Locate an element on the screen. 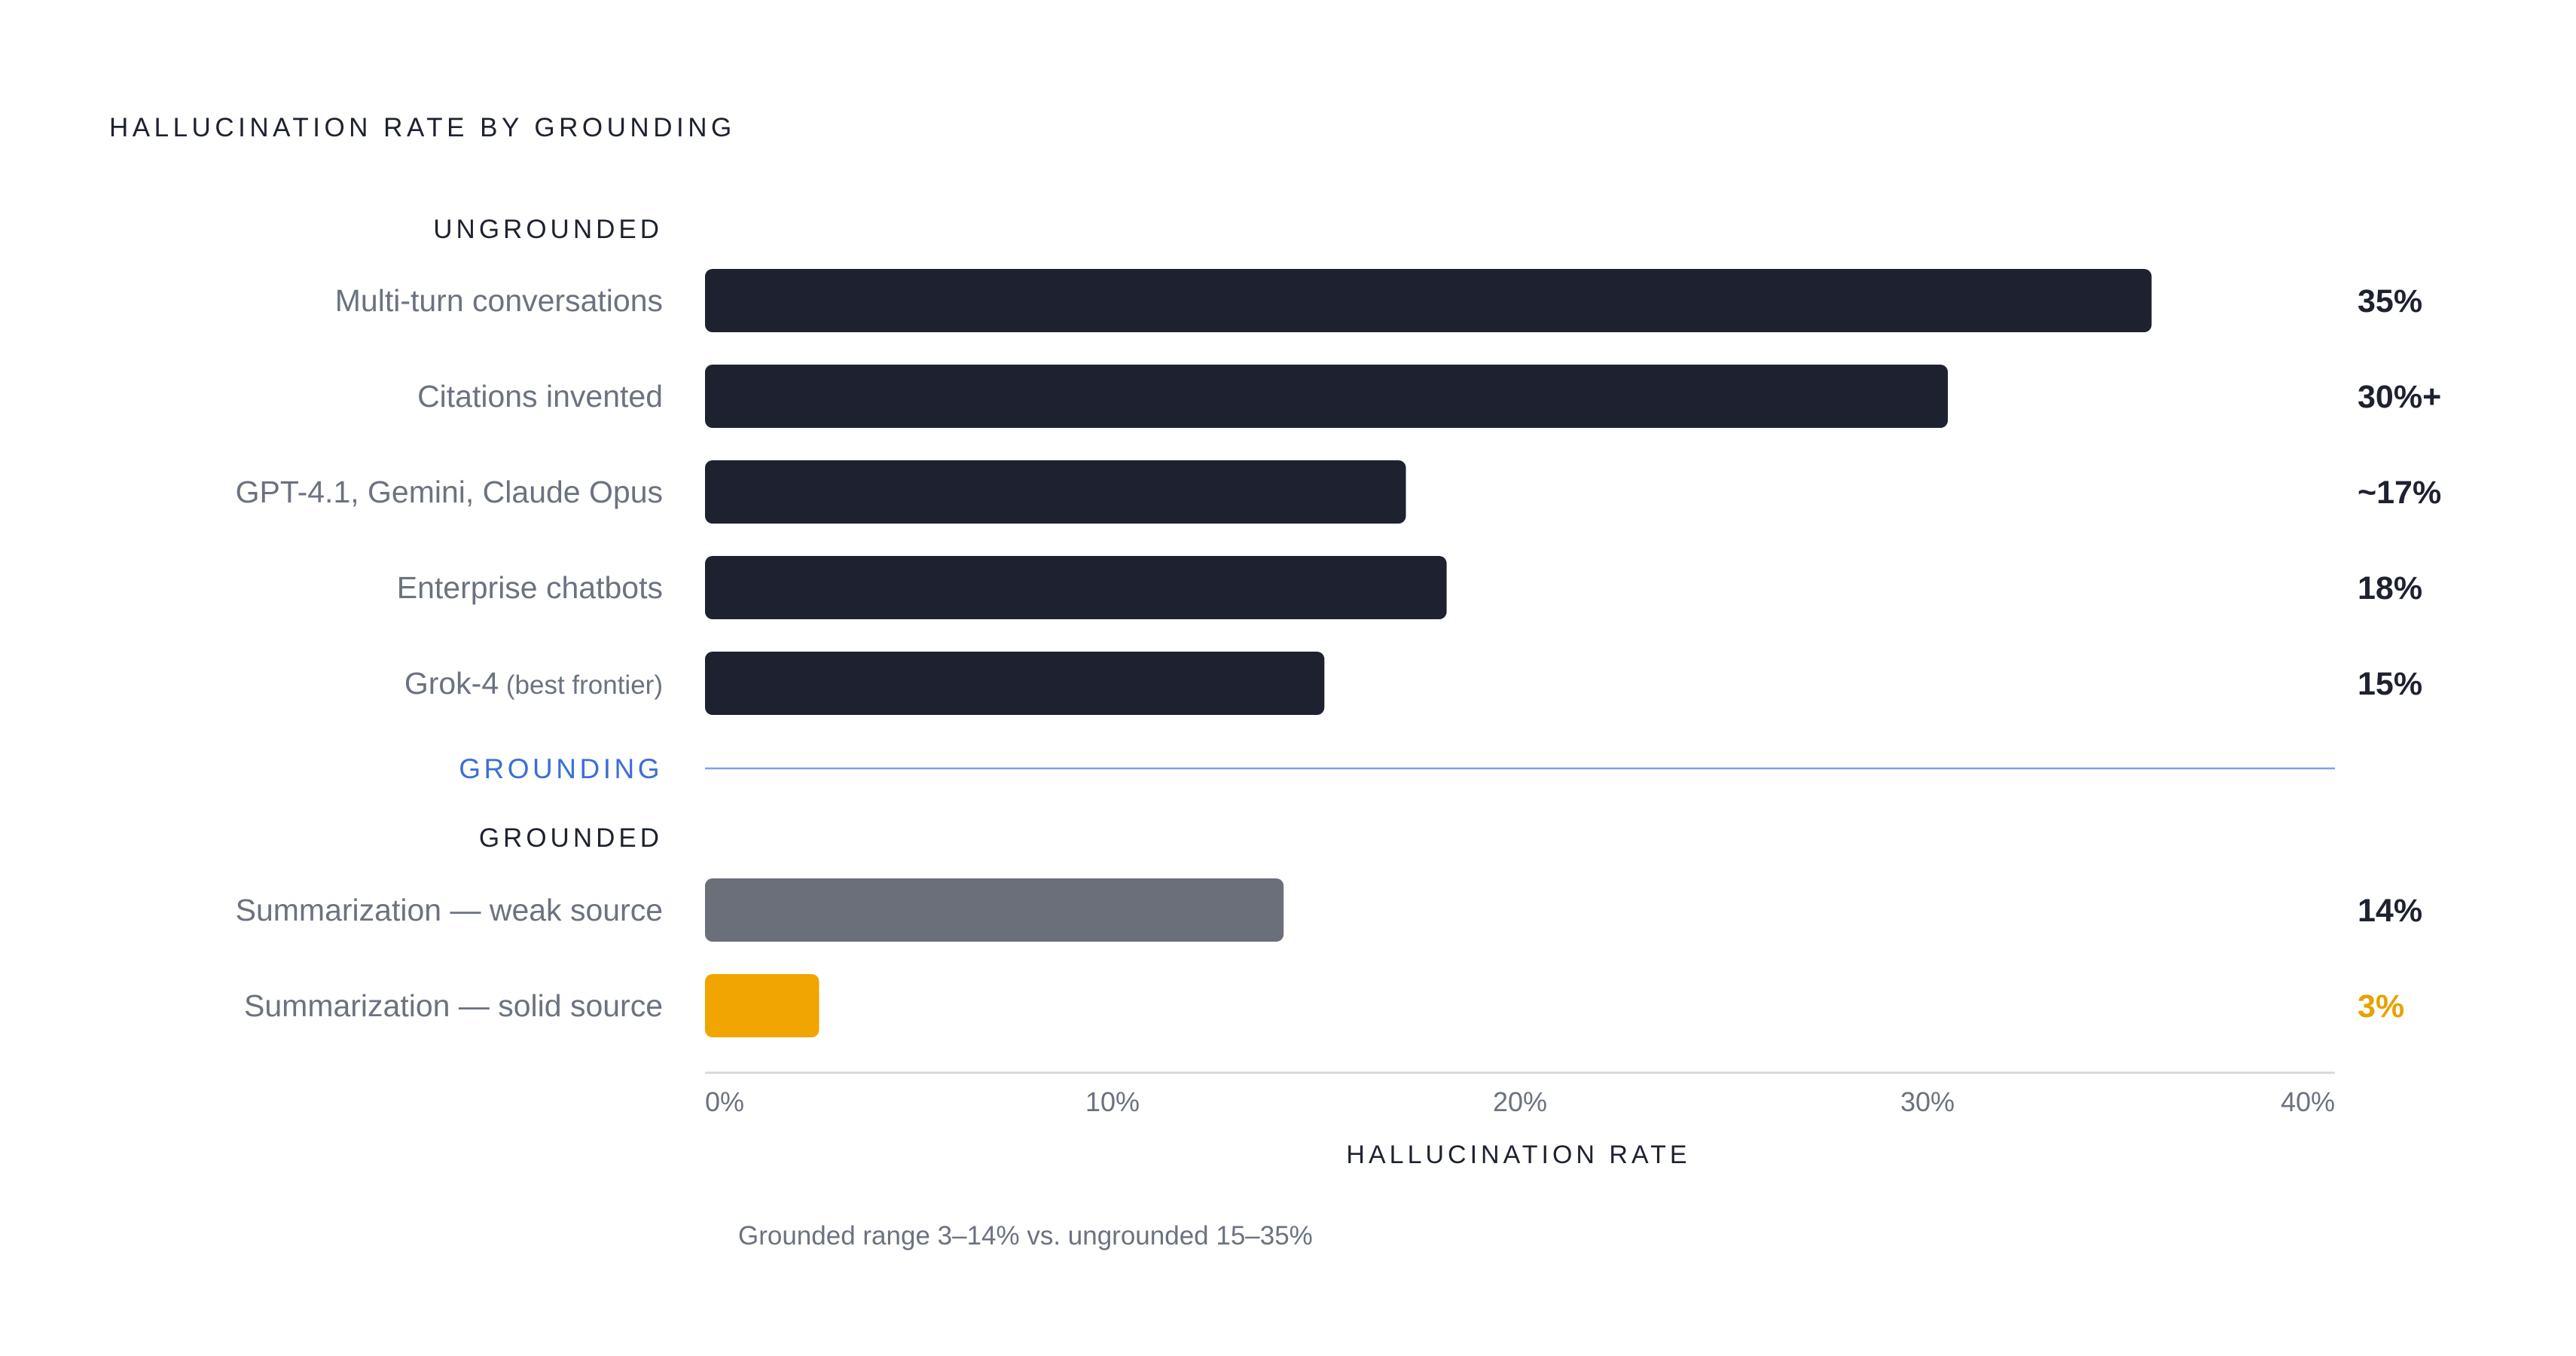  grounding-divider-label: GROUNDING is located at coordinates (561, 768).